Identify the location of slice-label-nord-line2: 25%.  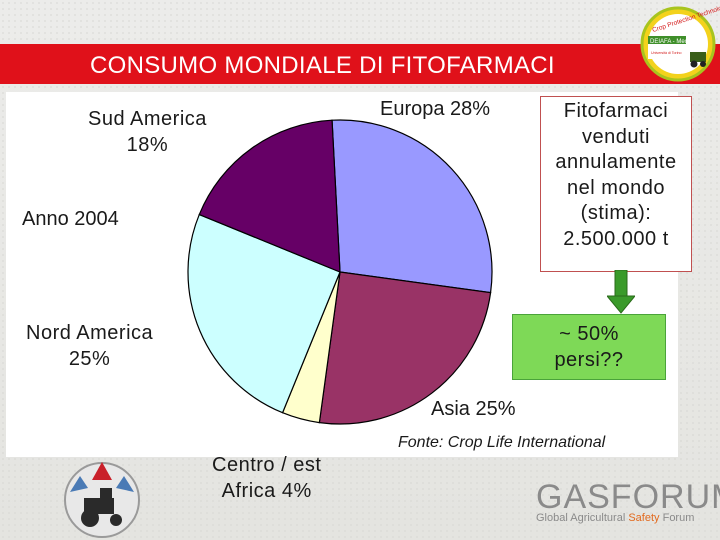
(89, 359).